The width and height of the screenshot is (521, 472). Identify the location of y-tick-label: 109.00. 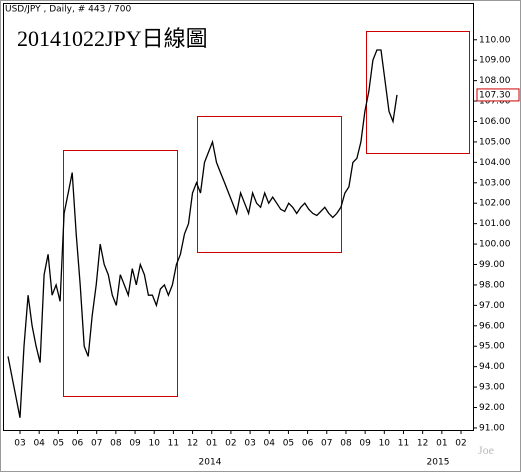
(495, 61).